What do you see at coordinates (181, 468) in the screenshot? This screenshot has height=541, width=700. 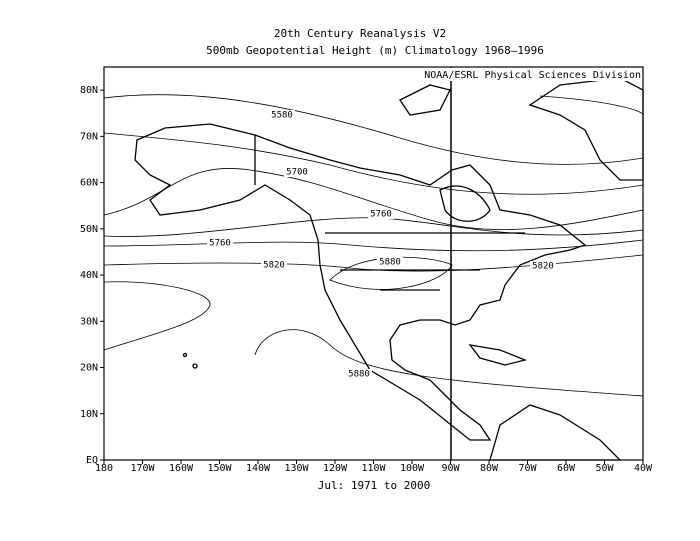 I see `x-tick-label: 160W` at bounding box center [181, 468].